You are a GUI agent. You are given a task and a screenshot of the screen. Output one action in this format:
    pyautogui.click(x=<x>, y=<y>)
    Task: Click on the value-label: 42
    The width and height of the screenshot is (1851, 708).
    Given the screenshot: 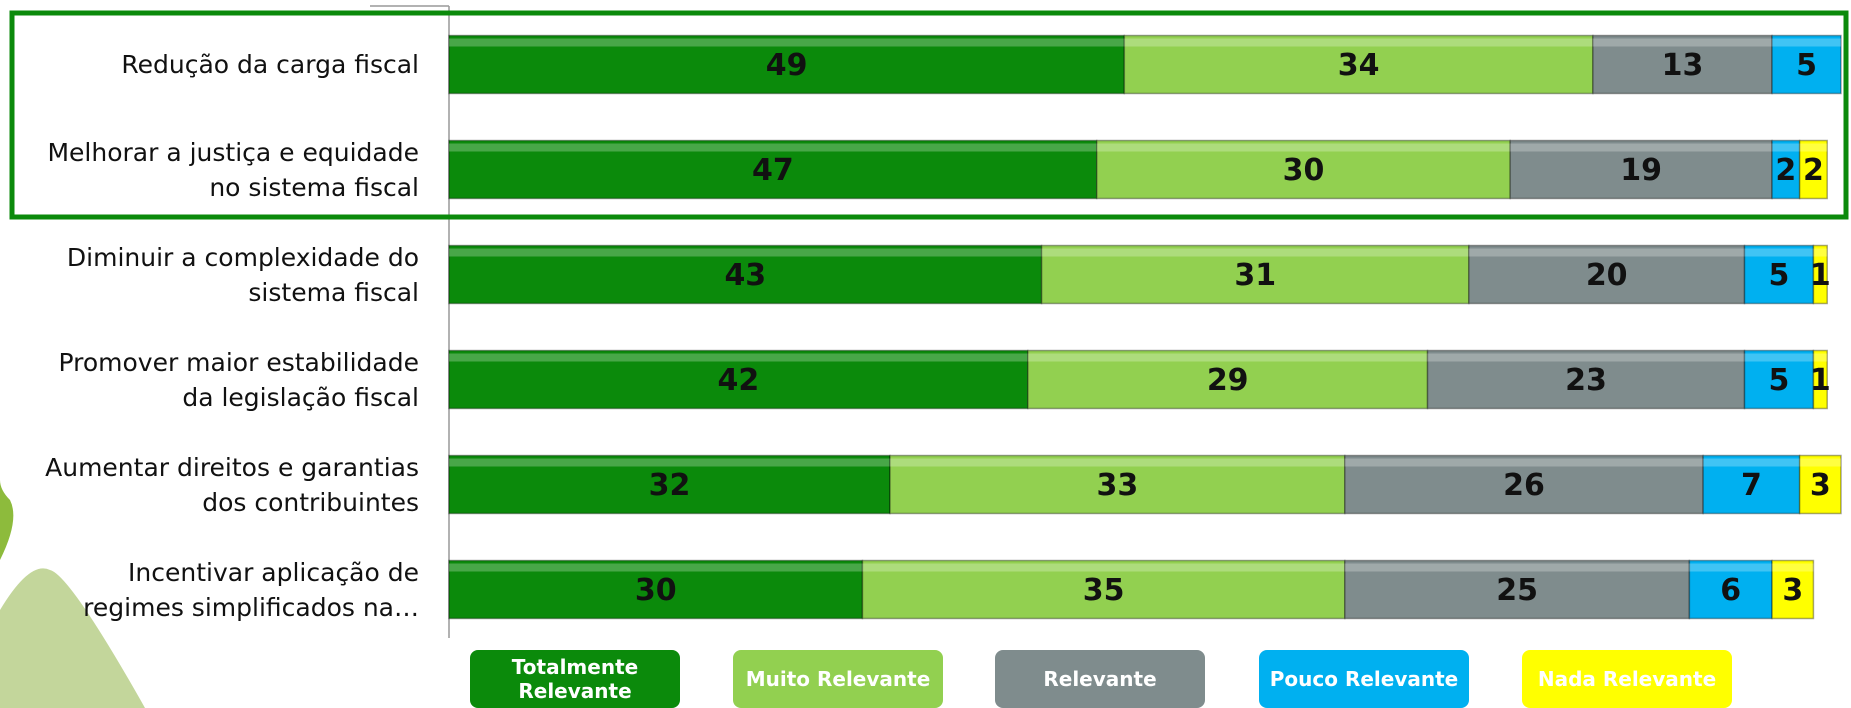 What is the action you would take?
    pyautogui.click(x=739, y=380)
    